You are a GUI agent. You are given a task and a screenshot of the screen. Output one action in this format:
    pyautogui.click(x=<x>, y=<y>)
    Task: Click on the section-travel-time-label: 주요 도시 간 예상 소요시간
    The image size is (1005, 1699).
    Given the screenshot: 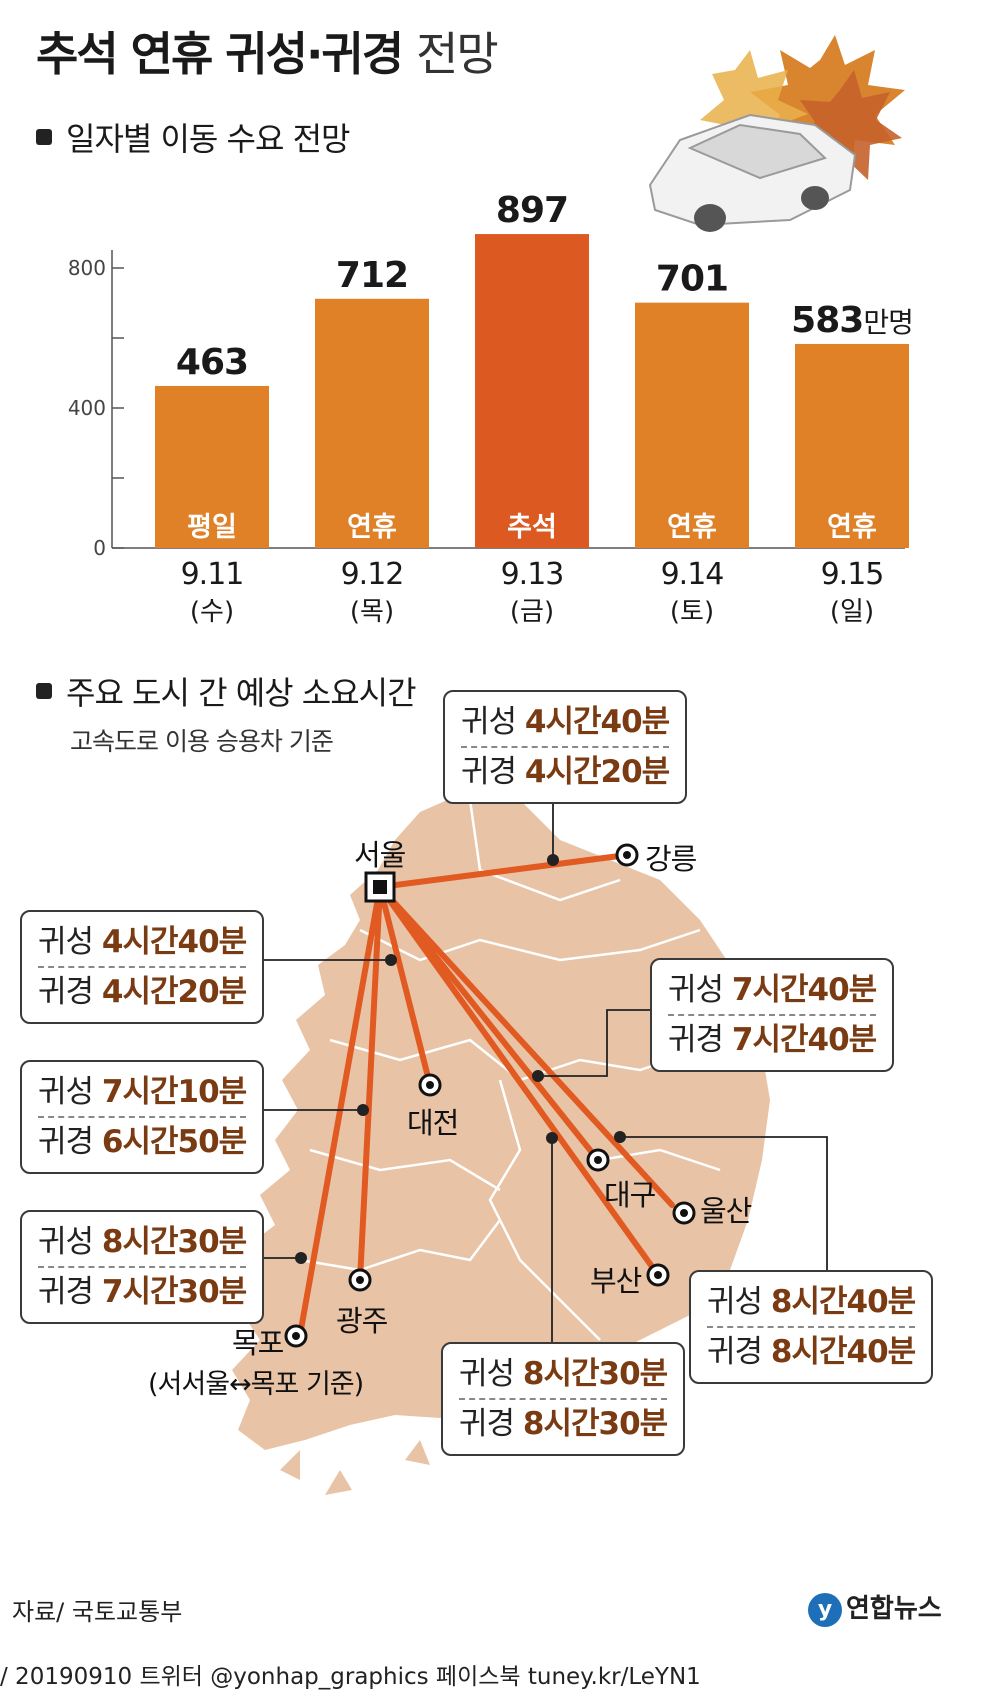 What is the action you would take?
    pyautogui.click(x=241, y=693)
    